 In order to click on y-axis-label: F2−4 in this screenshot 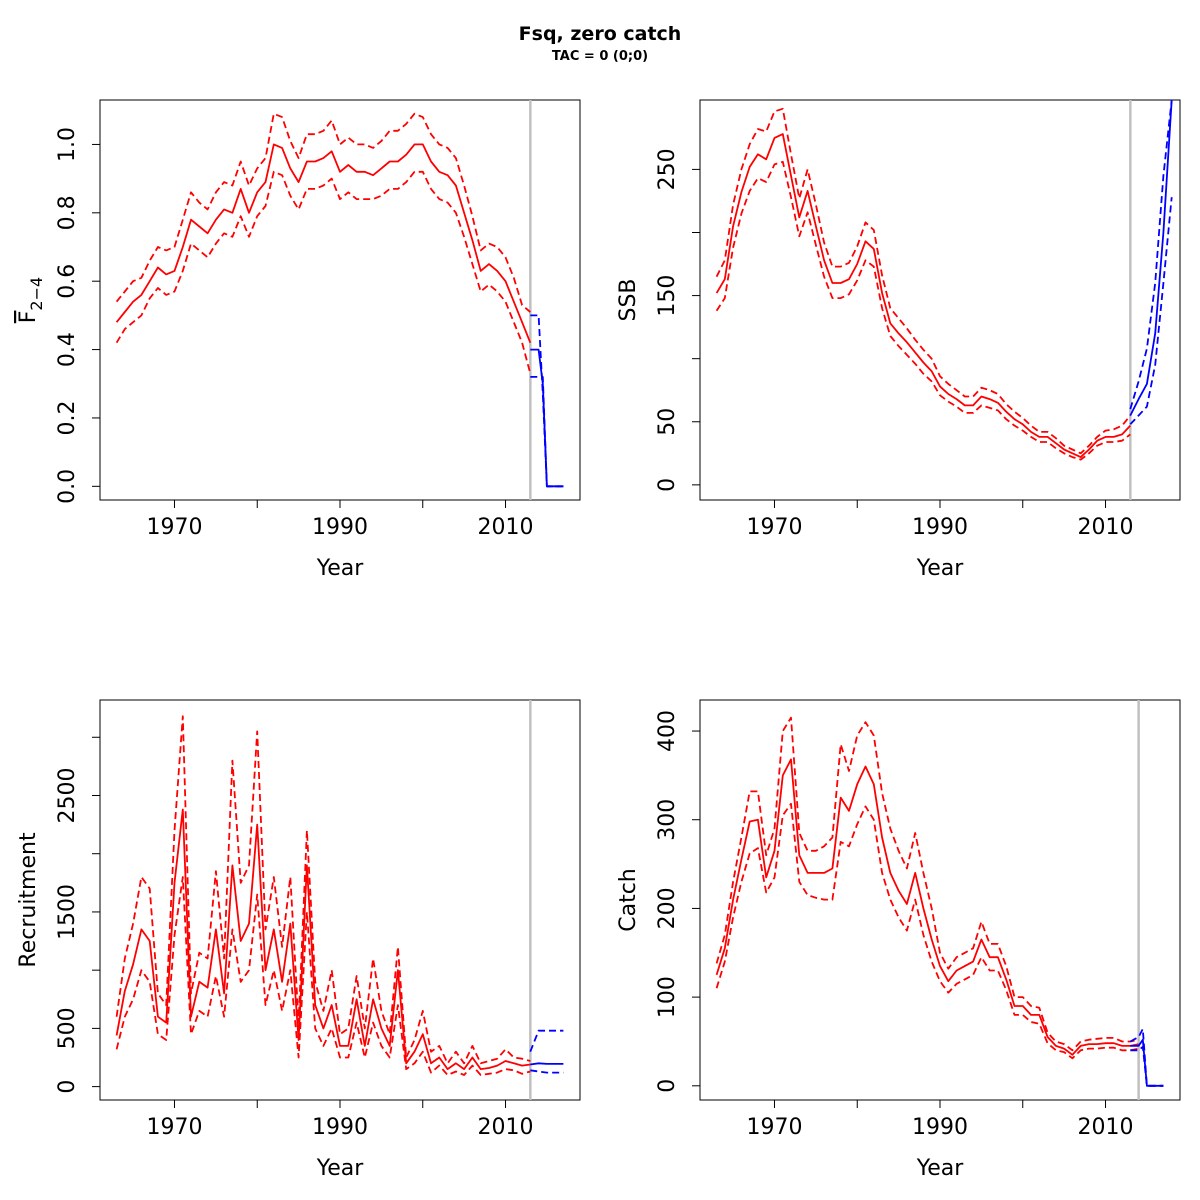, I will do `click(31, 300)`.